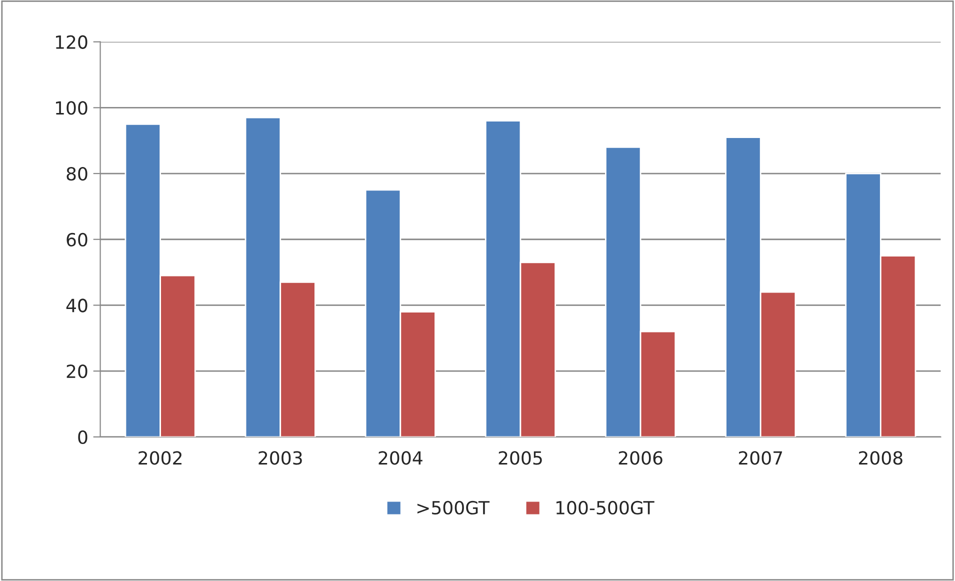 The width and height of the screenshot is (955, 581). I want to click on y-tick-label: 0, so click(83, 437).